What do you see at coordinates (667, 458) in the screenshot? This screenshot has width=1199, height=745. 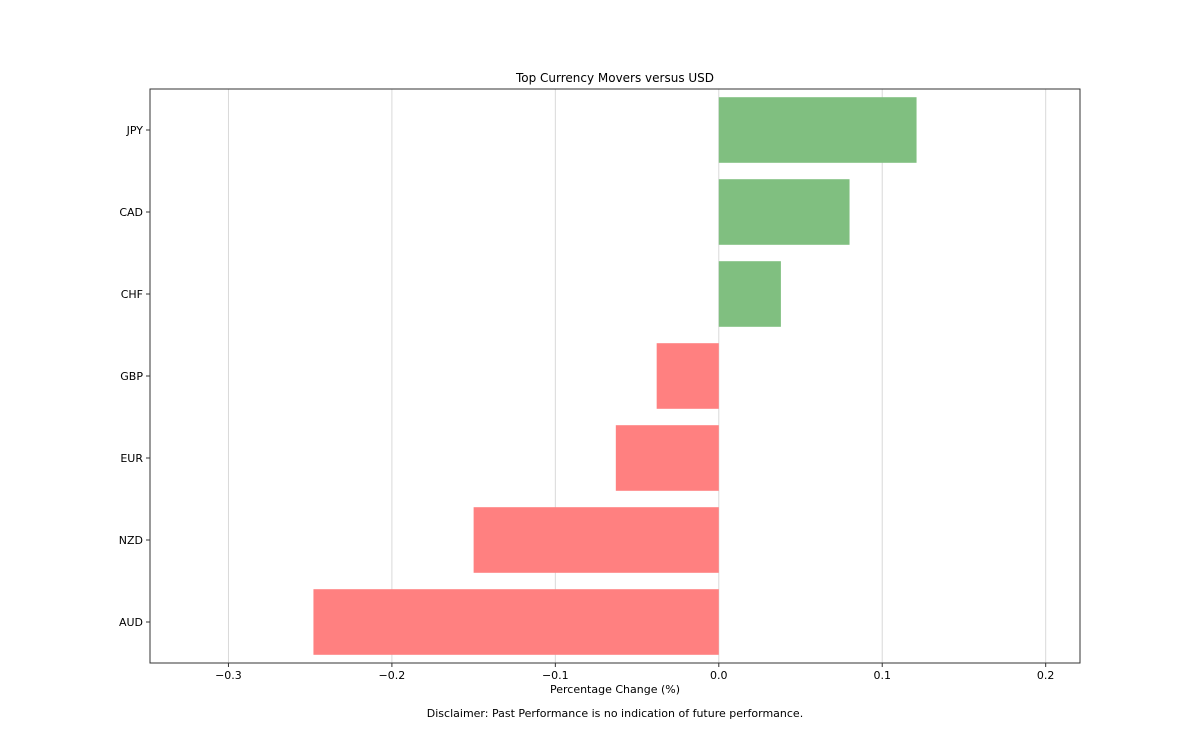 I see `bar-eur` at bounding box center [667, 458].